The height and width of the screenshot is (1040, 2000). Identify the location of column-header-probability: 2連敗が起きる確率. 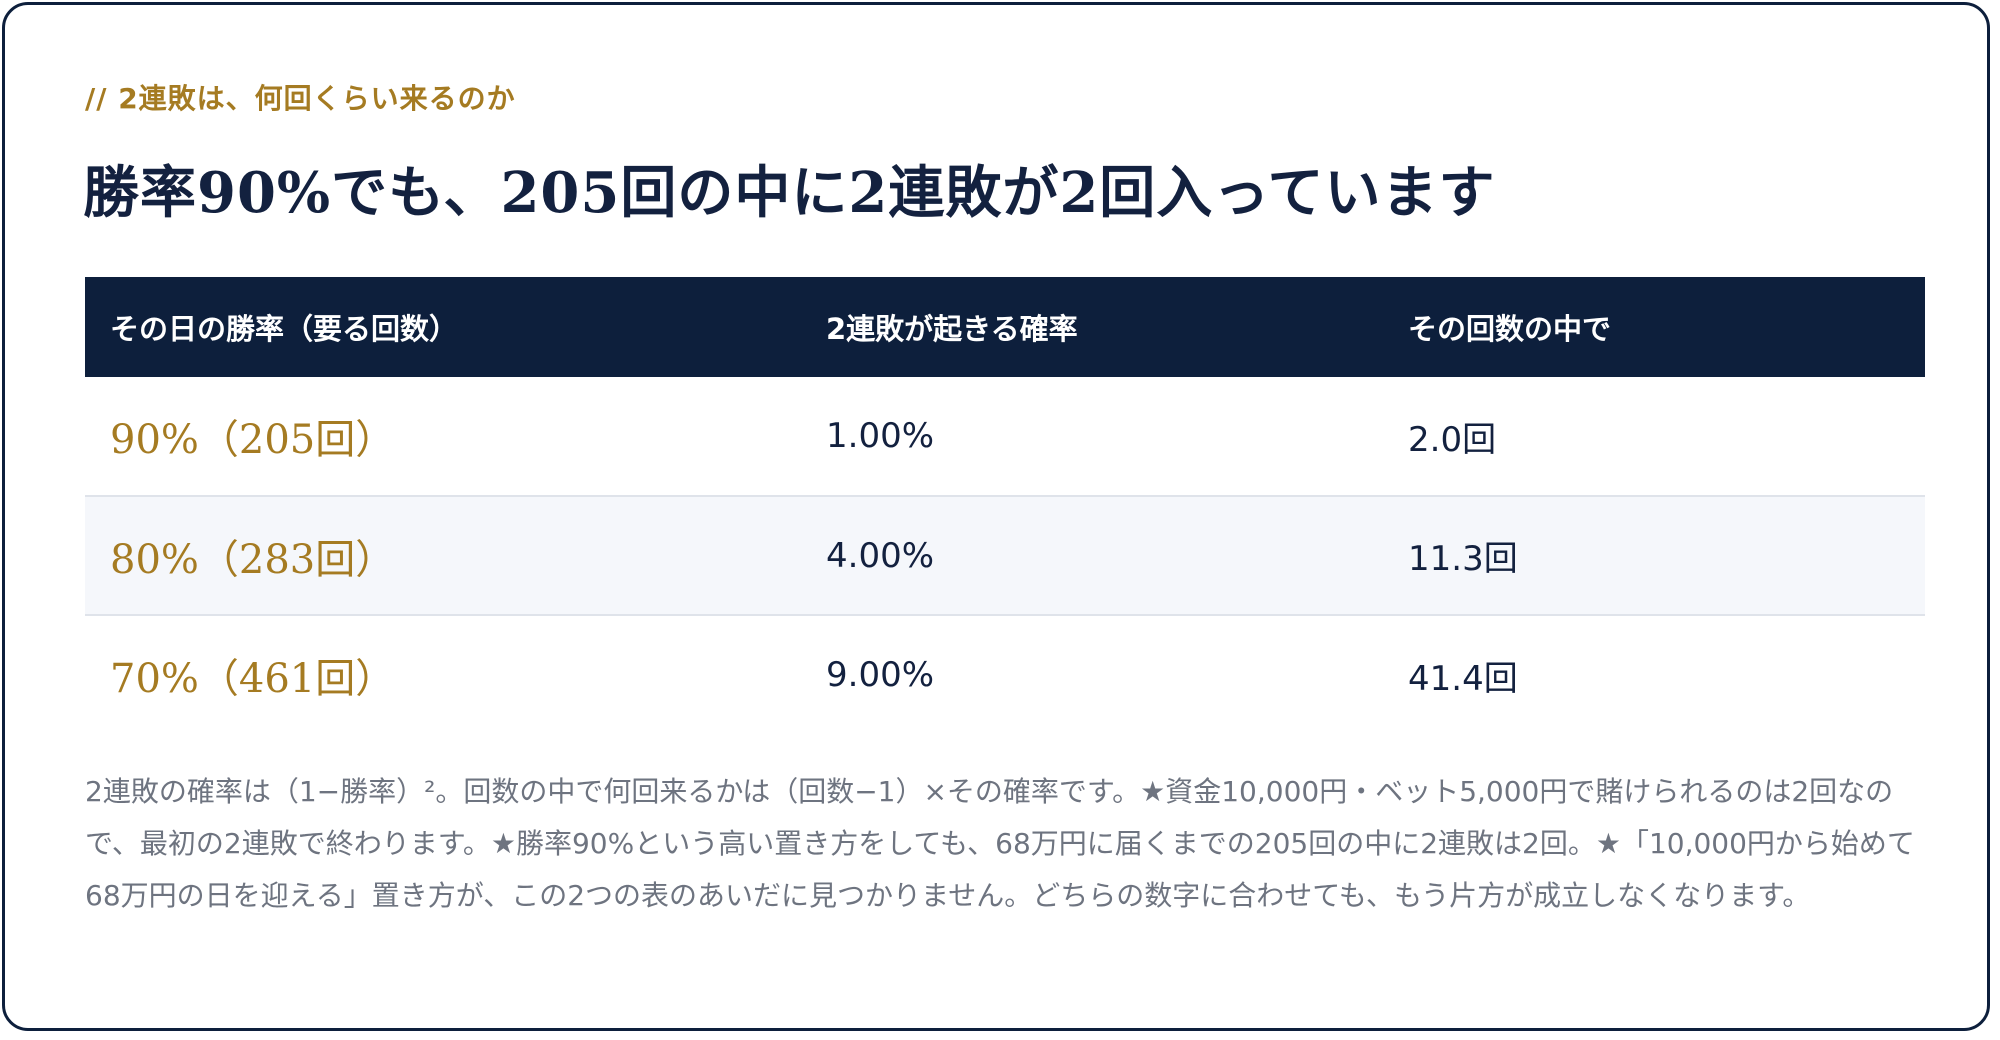
(952, 329).